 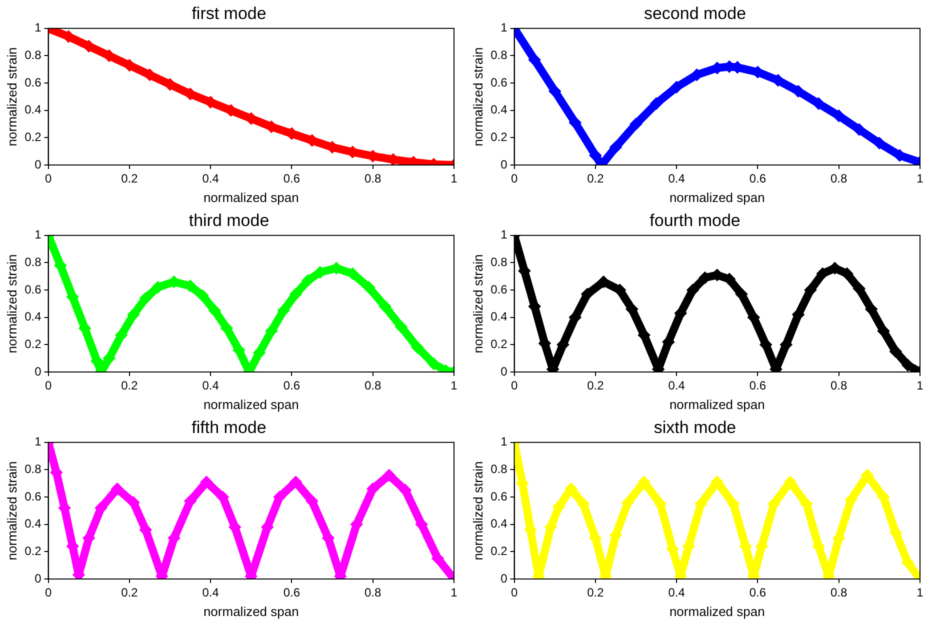 What do you see at coordinates (229, 427) in the screenshot?
I see `chart-title: fifth mode` at bounding box center [229, 427].